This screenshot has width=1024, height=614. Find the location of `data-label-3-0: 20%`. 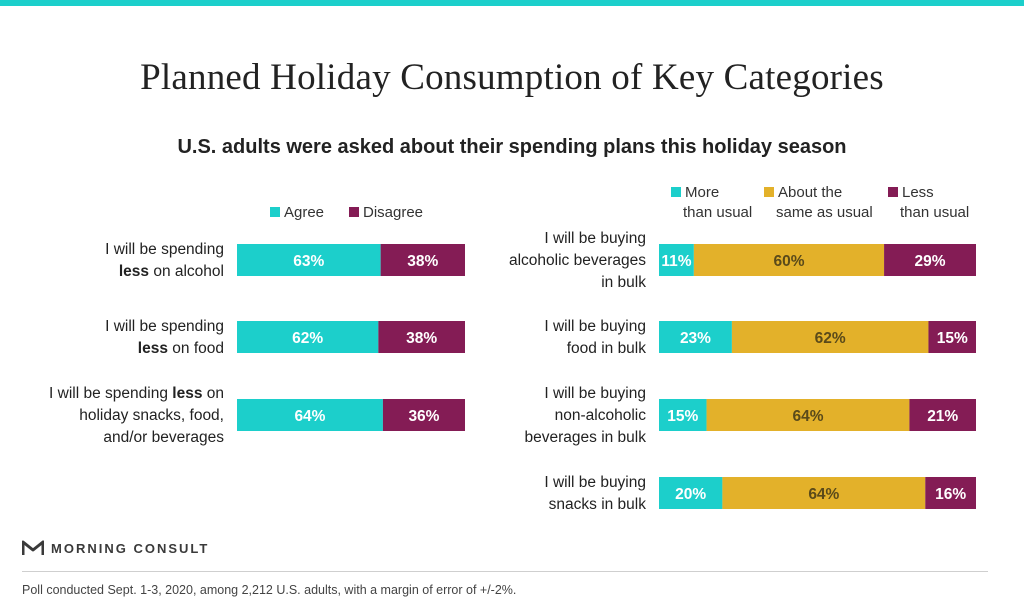

data-label-3-0: 20% is located at coordinates (690, 494).